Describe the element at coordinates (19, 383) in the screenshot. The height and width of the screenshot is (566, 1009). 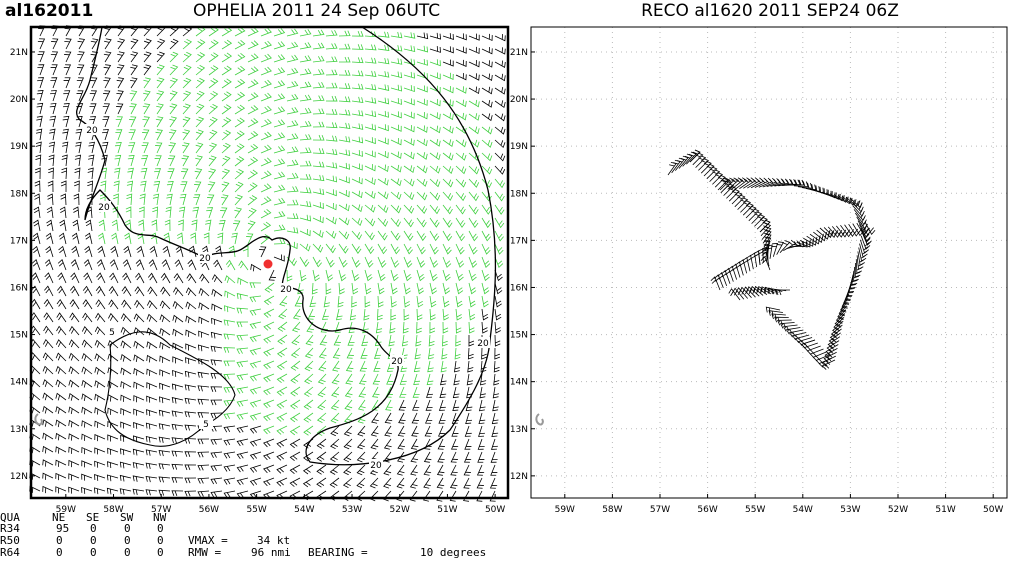
I see `y-tick-label: 14N` at that location.